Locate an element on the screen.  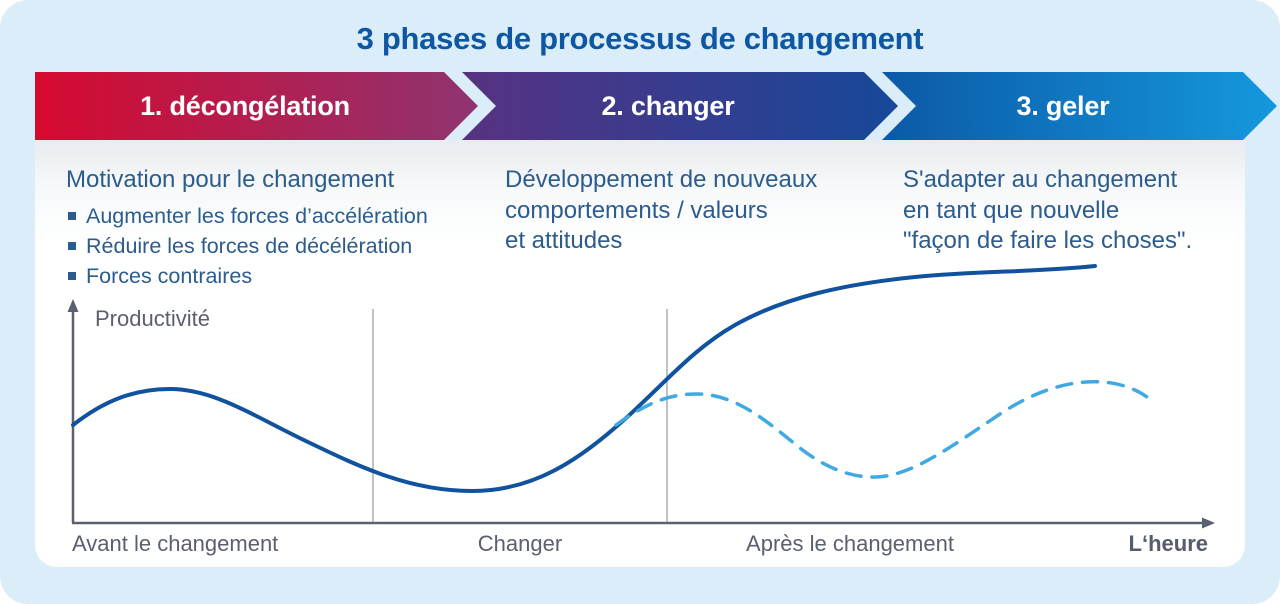
phase2-arrow-shape is located at coordinates (680, 106).